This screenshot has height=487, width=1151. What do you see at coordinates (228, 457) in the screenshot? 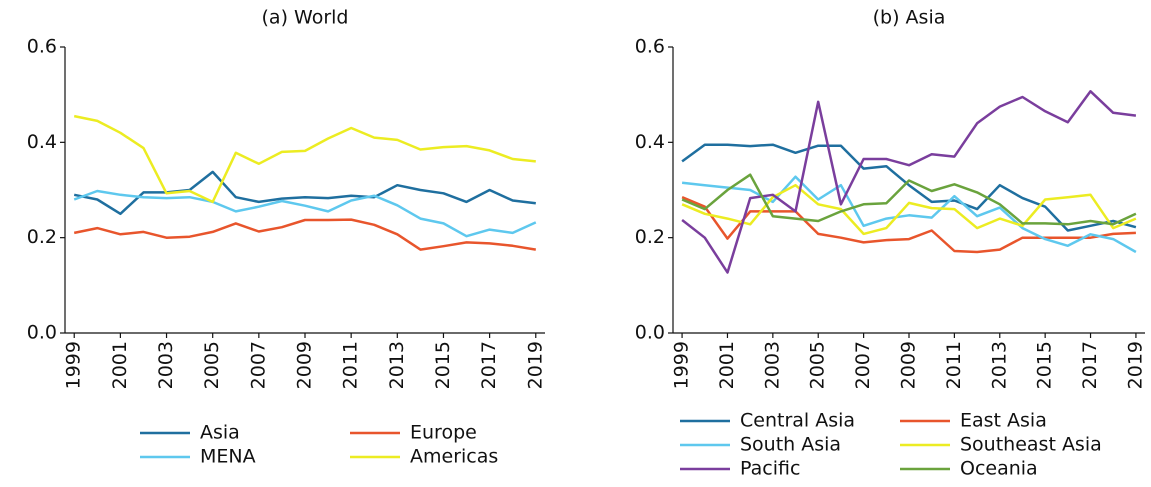
I see `legend-label: MENA` at bounding box center [228, 457].